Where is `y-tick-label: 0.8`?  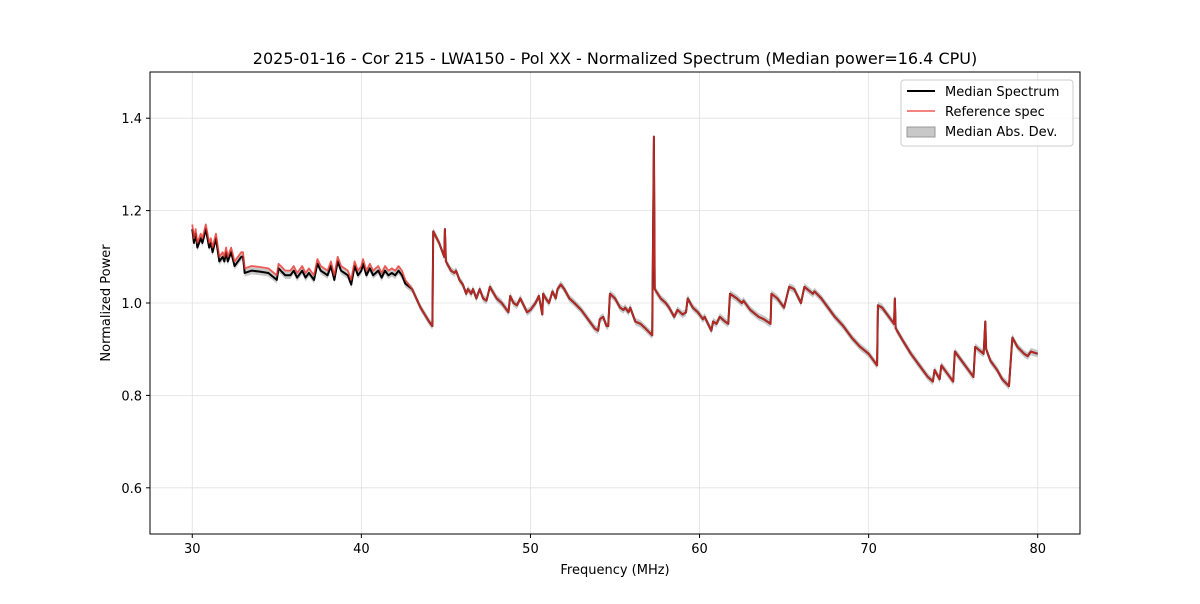
y-tick-label: 0.8 is located at coordinates (131, 396).